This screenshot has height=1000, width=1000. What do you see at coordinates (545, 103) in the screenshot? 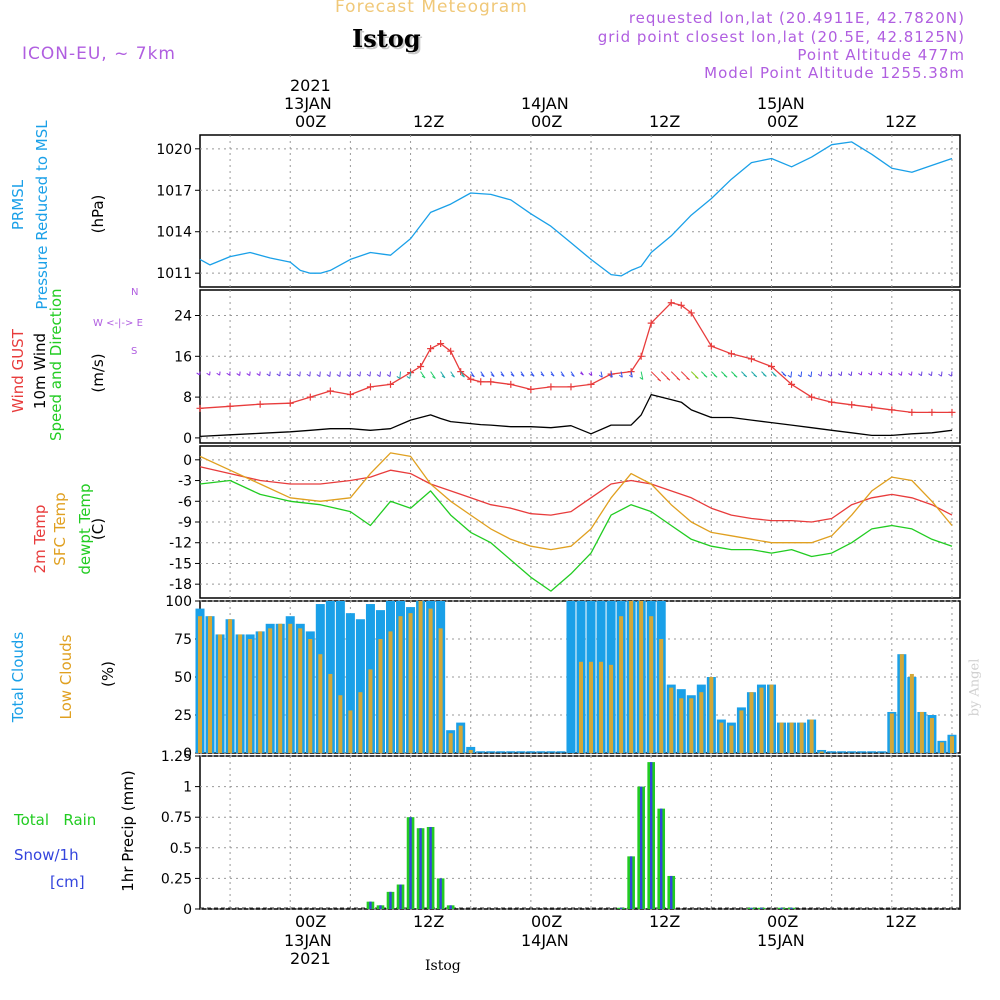
I see `top-date-14jan: 14JAN` at bounding box center [545, 103].